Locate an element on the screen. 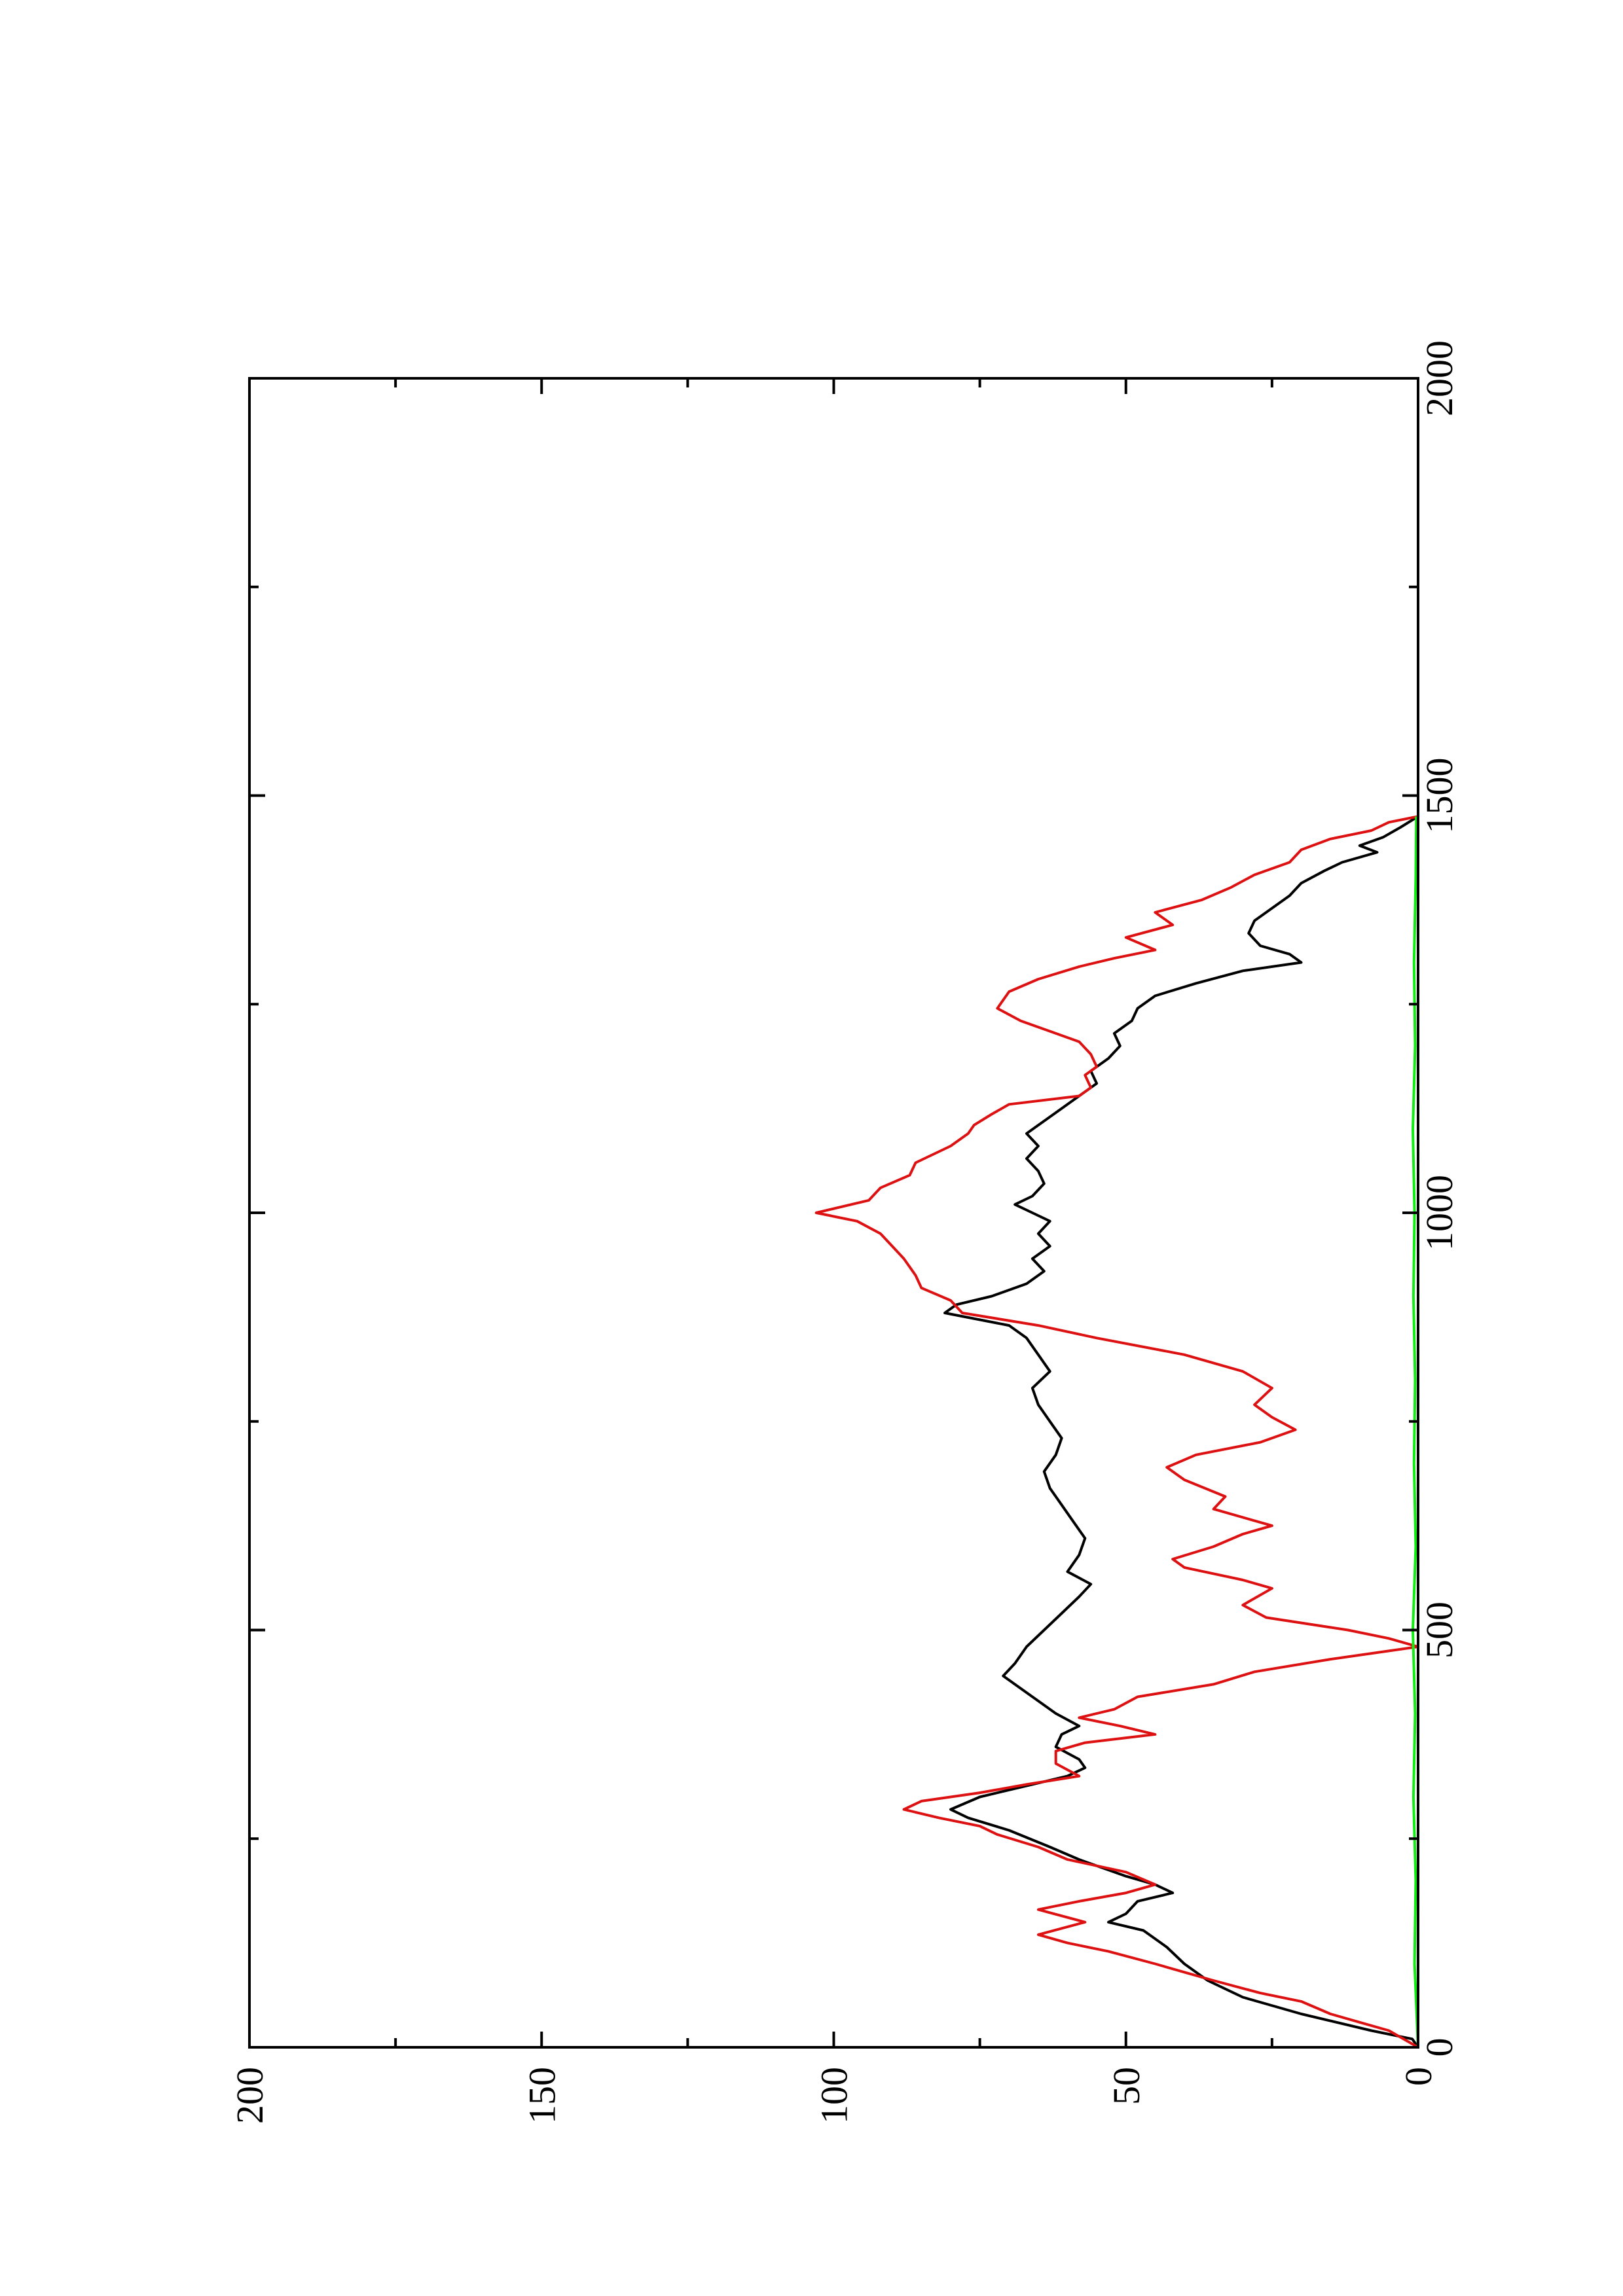 This screenshot has height=2296, width=1623. x-tick-label: 2000 is located at coordinates (1439, 378).